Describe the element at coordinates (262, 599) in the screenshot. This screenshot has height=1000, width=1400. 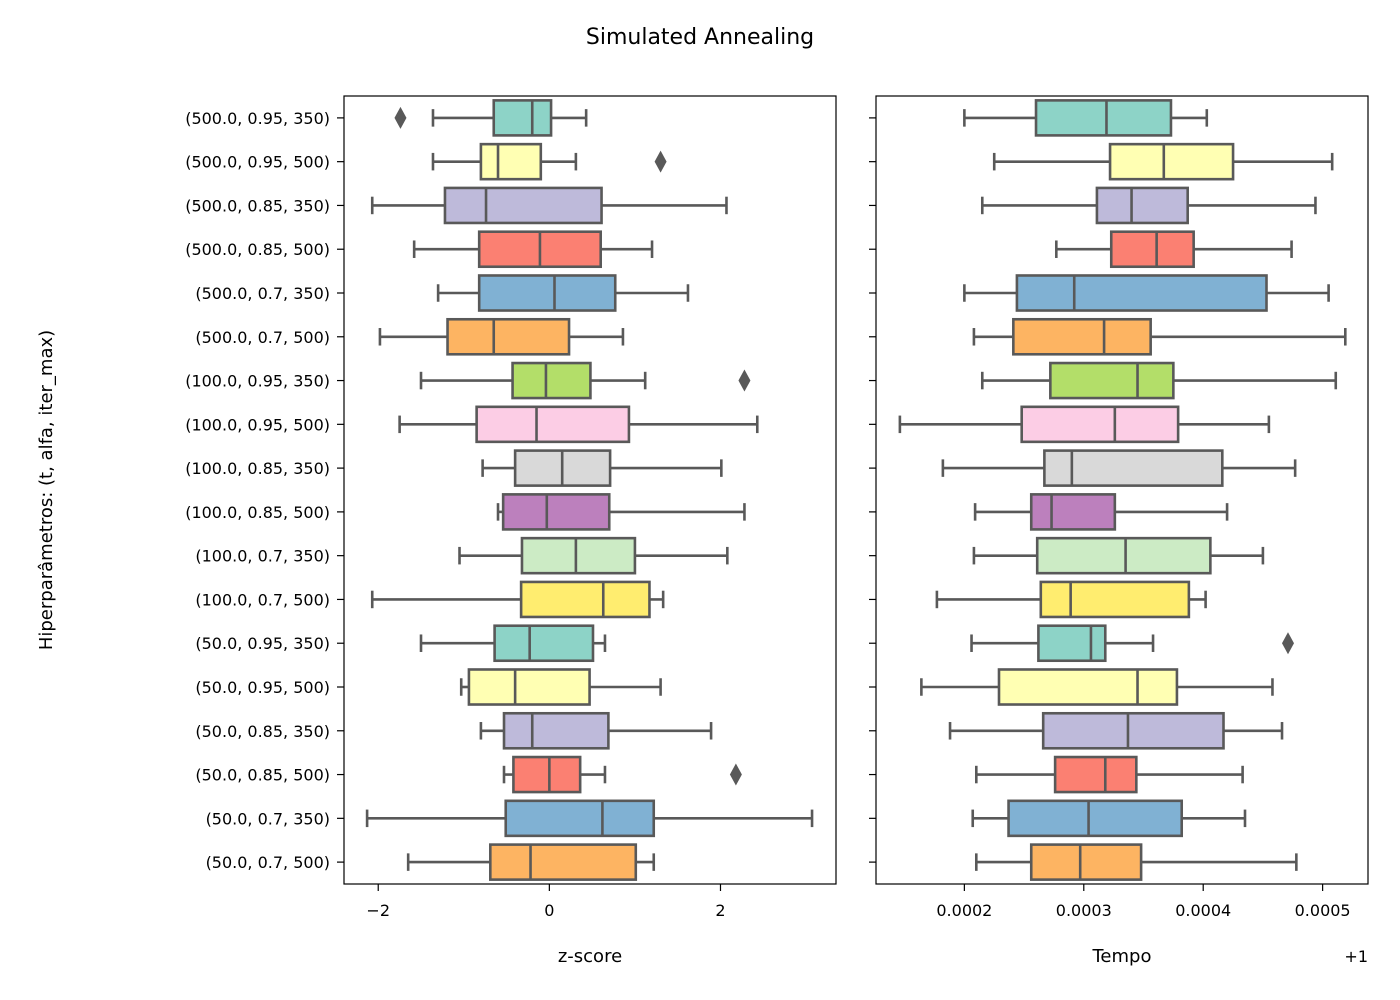
I see `y-tick-label: (100.0, 0.7, 500)` at that location.